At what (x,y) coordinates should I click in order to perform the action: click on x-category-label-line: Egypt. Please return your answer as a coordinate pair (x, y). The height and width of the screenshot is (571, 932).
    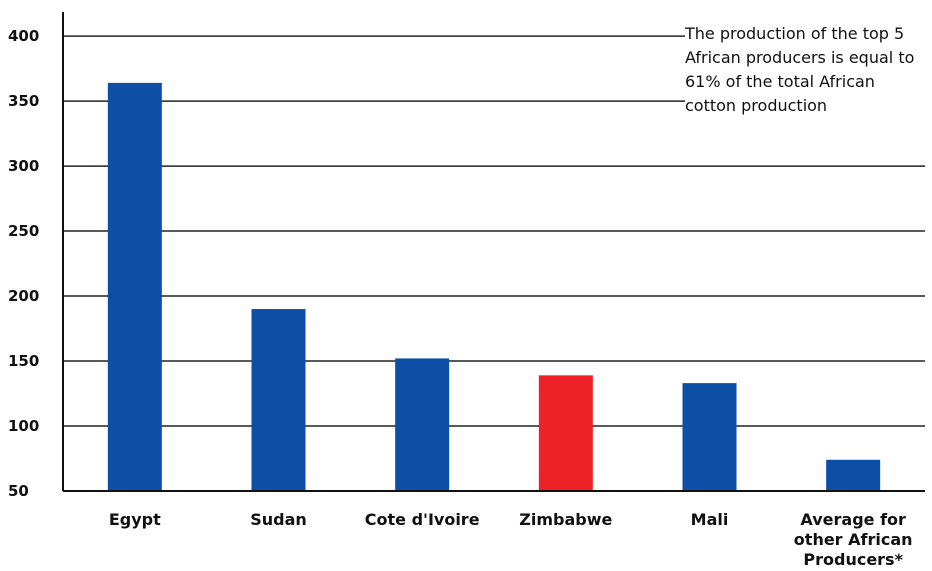
    Looking at the image, I should click on (135, 519).